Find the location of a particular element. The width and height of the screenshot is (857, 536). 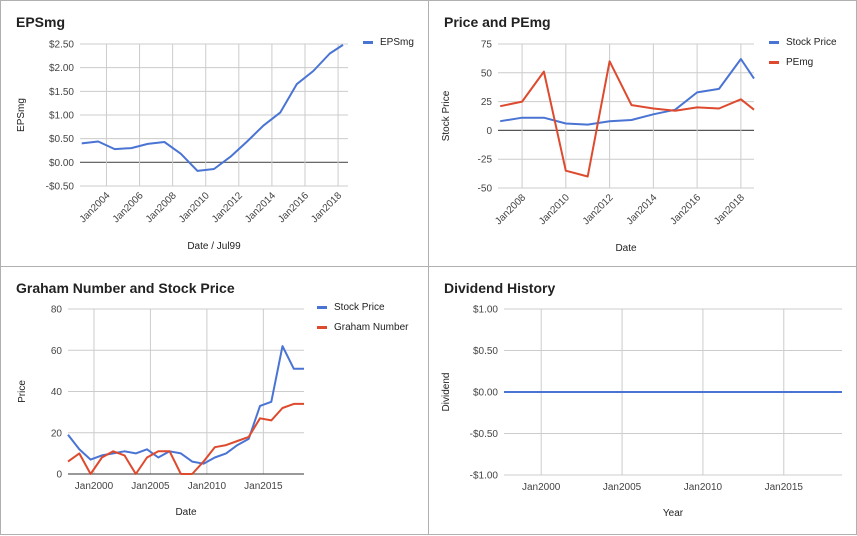

chart-title: Price and PEmg is located at coordinates (497, 22).